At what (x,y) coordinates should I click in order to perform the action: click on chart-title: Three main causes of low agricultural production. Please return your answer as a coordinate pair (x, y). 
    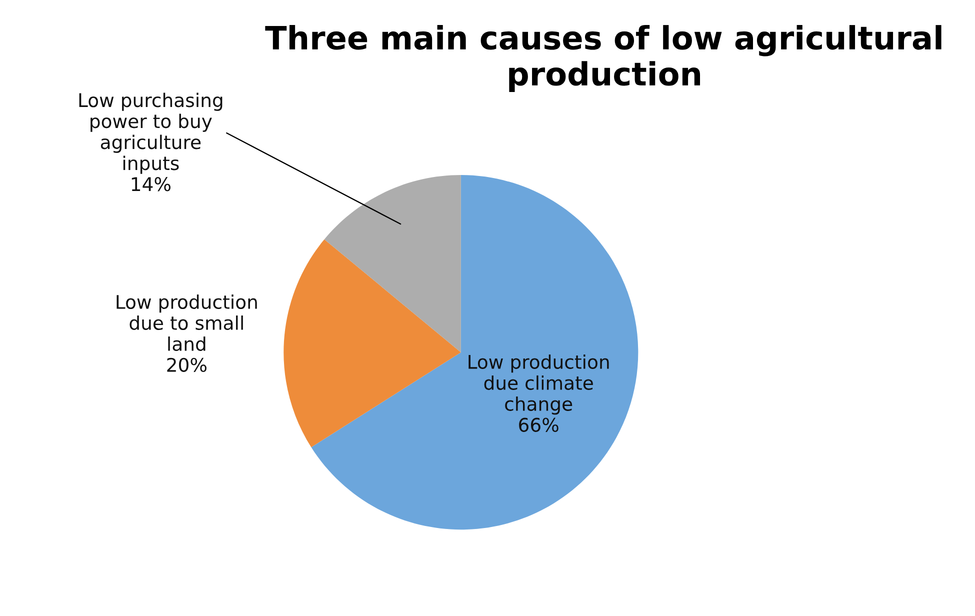
    Looking at the image, I should click on (603, 58).